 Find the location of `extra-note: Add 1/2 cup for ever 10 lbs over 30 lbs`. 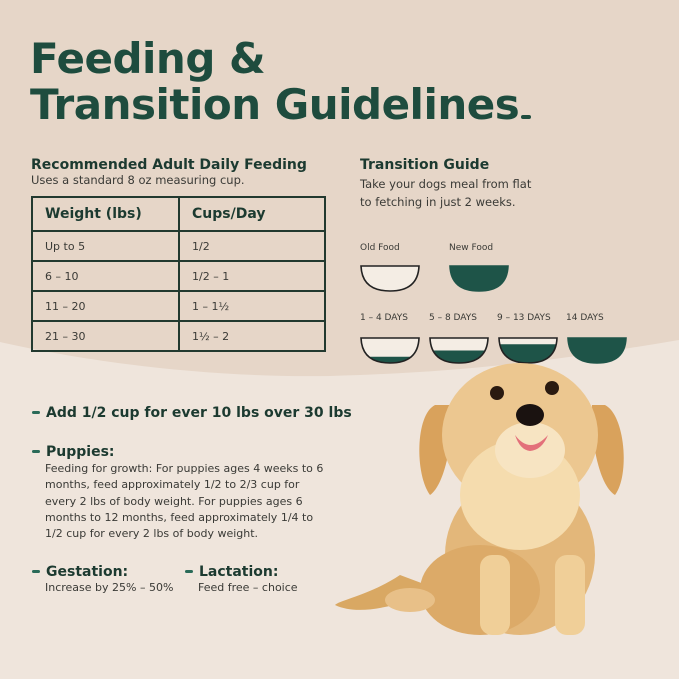

extra-note: Add 1/2 cup for ever 10 lbs over 30 lbs is located at coordinates (192, 411).